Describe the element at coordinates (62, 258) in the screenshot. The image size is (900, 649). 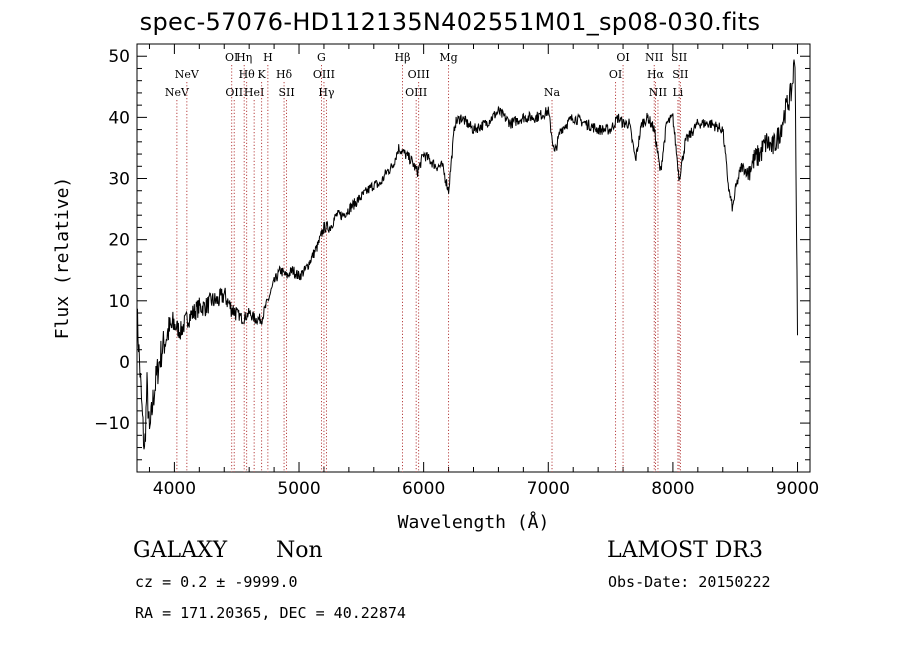
I see `y-axis-label: Flux (relative)` at that location.